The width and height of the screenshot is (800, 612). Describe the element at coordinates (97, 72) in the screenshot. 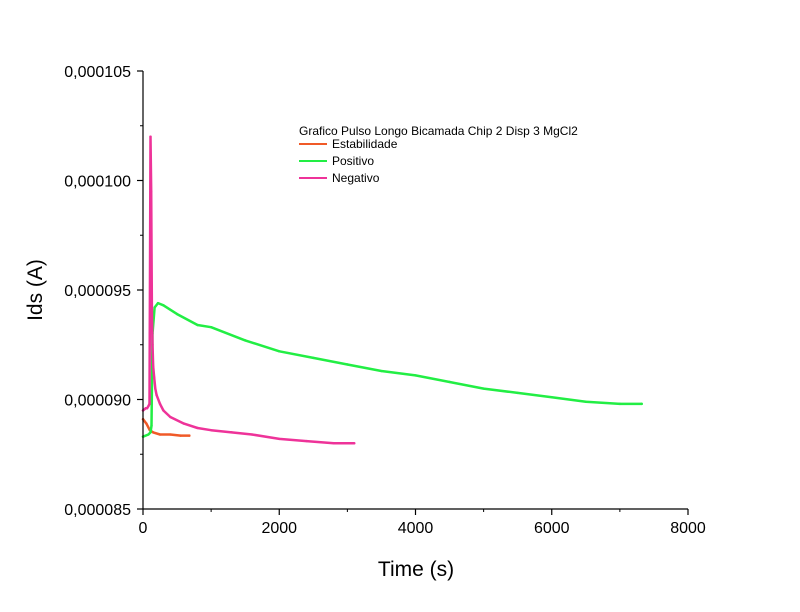

I see `y-tick-label: 0,000105` at that location.